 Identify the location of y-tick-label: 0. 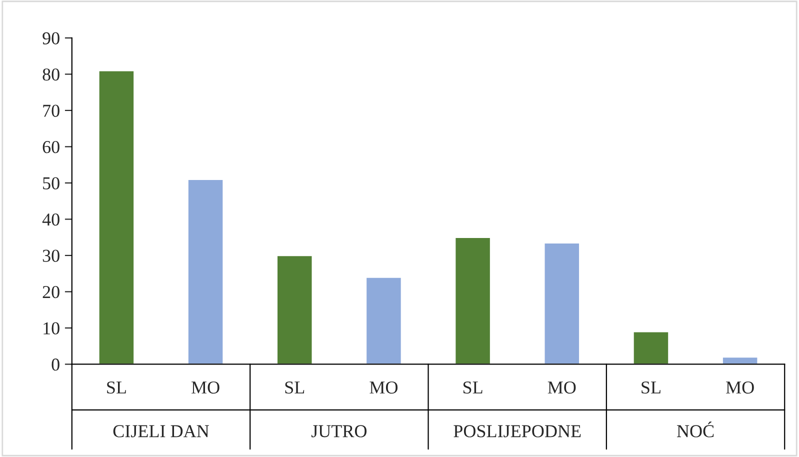
(56, 364).